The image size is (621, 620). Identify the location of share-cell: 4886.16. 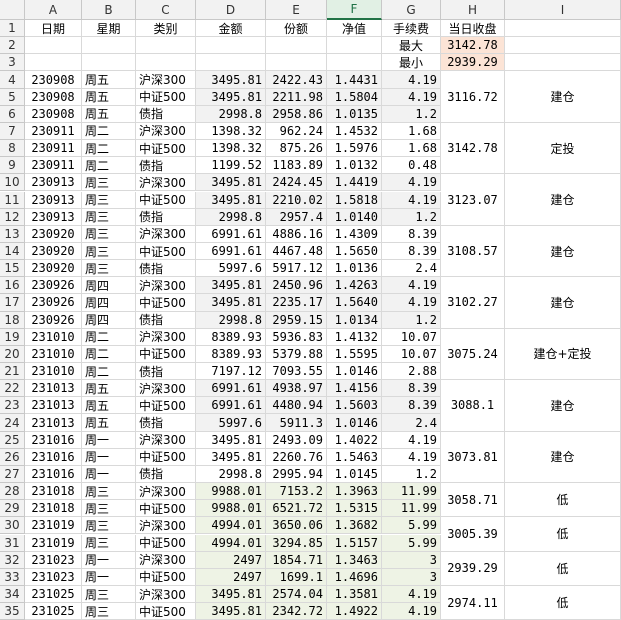
(296, 234).